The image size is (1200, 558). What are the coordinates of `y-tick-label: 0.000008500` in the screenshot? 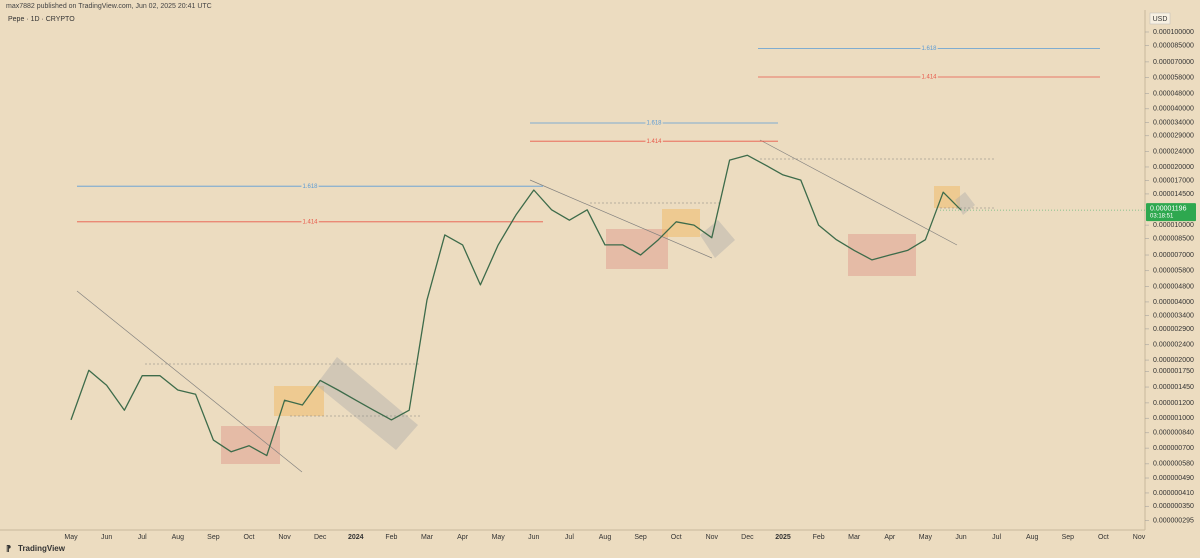 It's located at (1173, 239).